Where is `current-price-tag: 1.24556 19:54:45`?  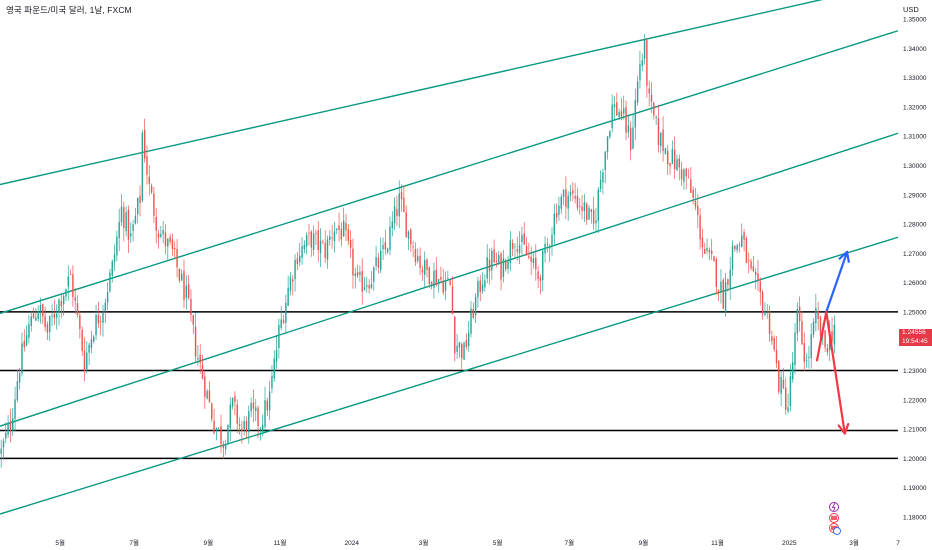 current-price-tag: 1.24556 19:54:45 is located at coordinates (915, 337).